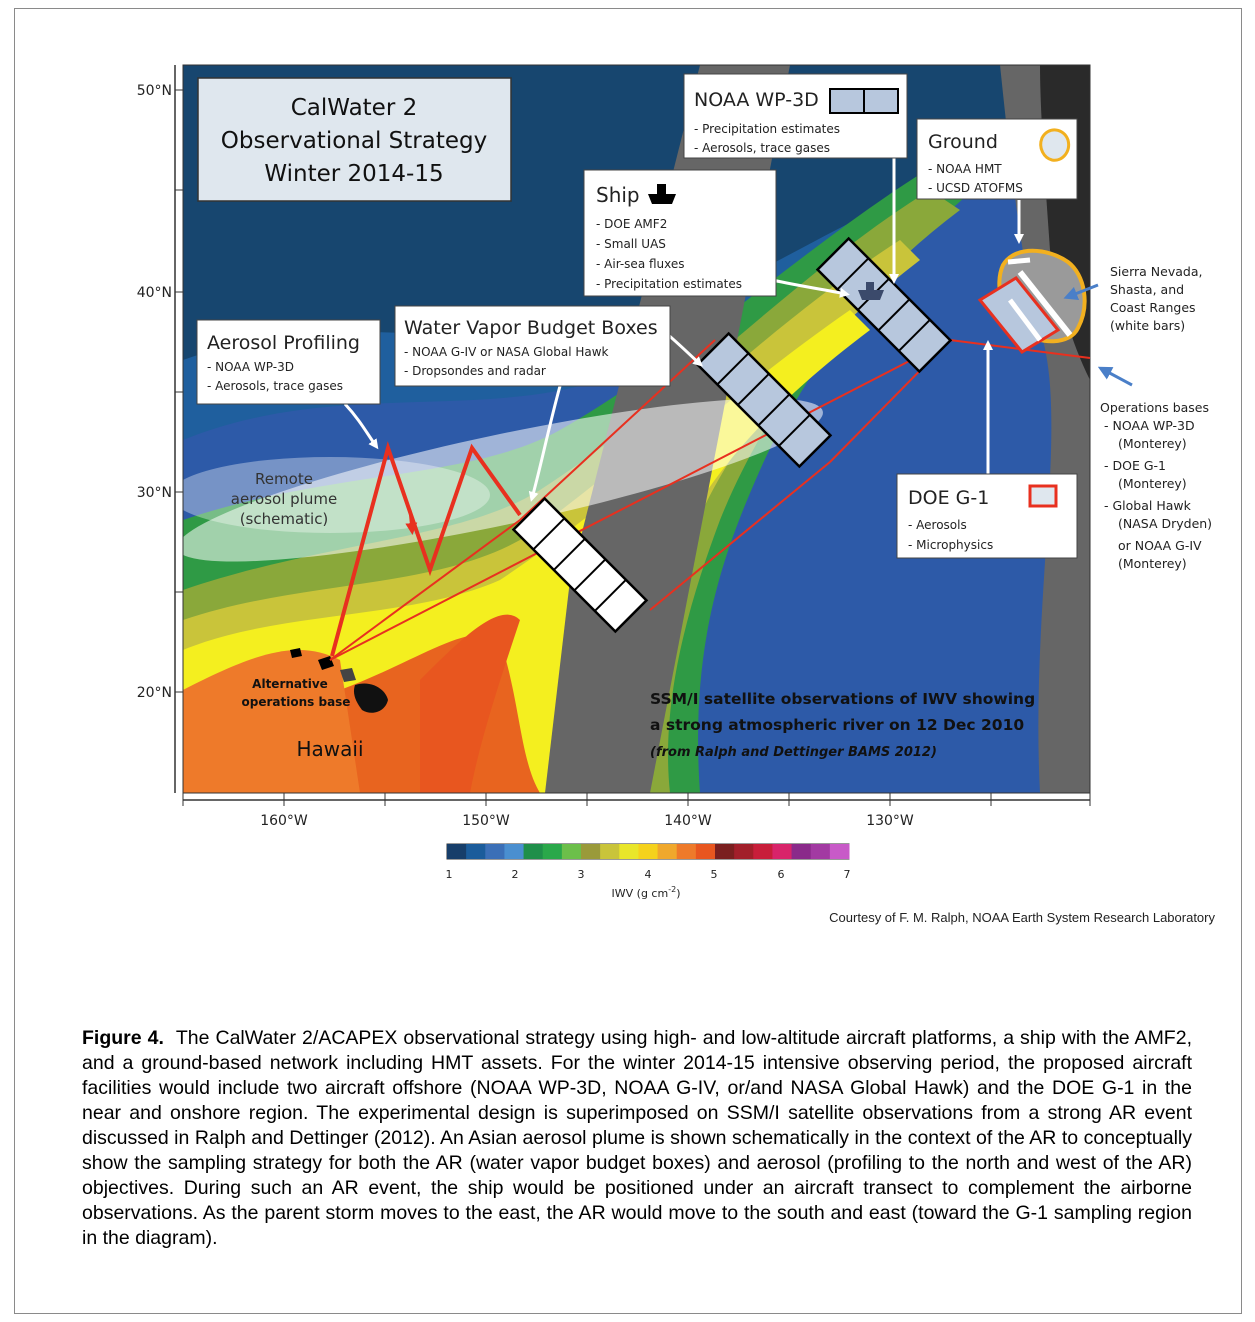 The image size is (1255, 1322). Describe the element at coordinates (618, 195) in the screenshot. I see `box-title: Ship` at that location.